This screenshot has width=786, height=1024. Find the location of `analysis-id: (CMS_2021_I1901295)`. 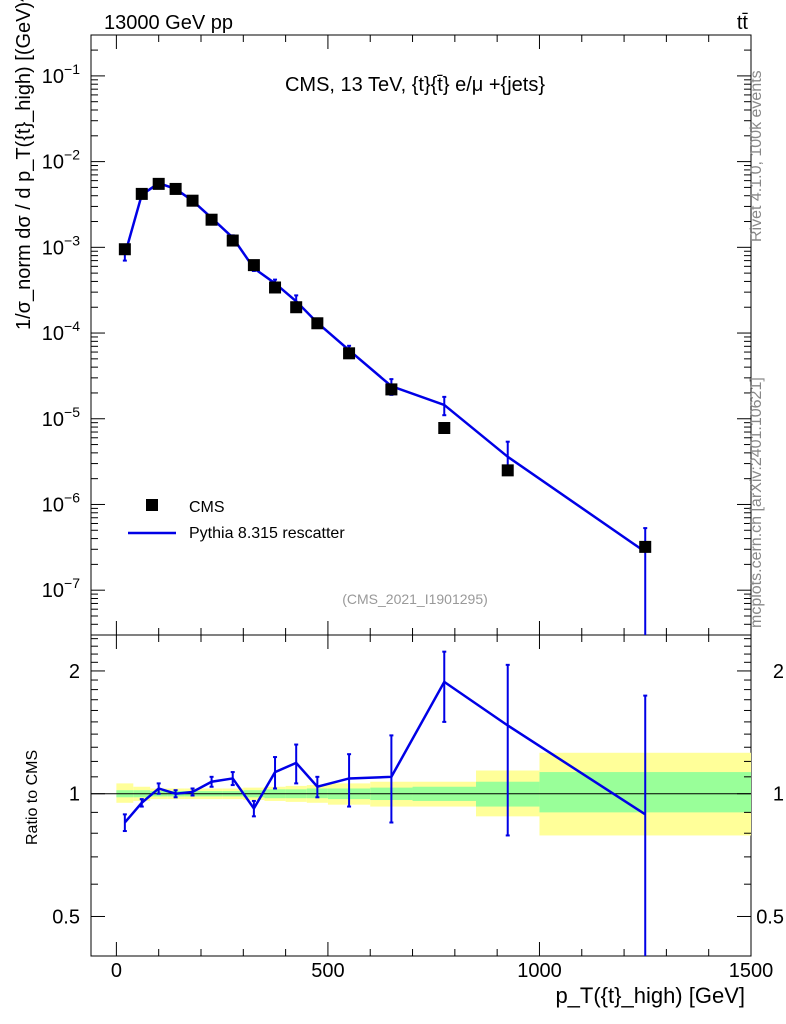

analysis-id: (CMS_2021_I1901295) is located at coordinates (415, 599).